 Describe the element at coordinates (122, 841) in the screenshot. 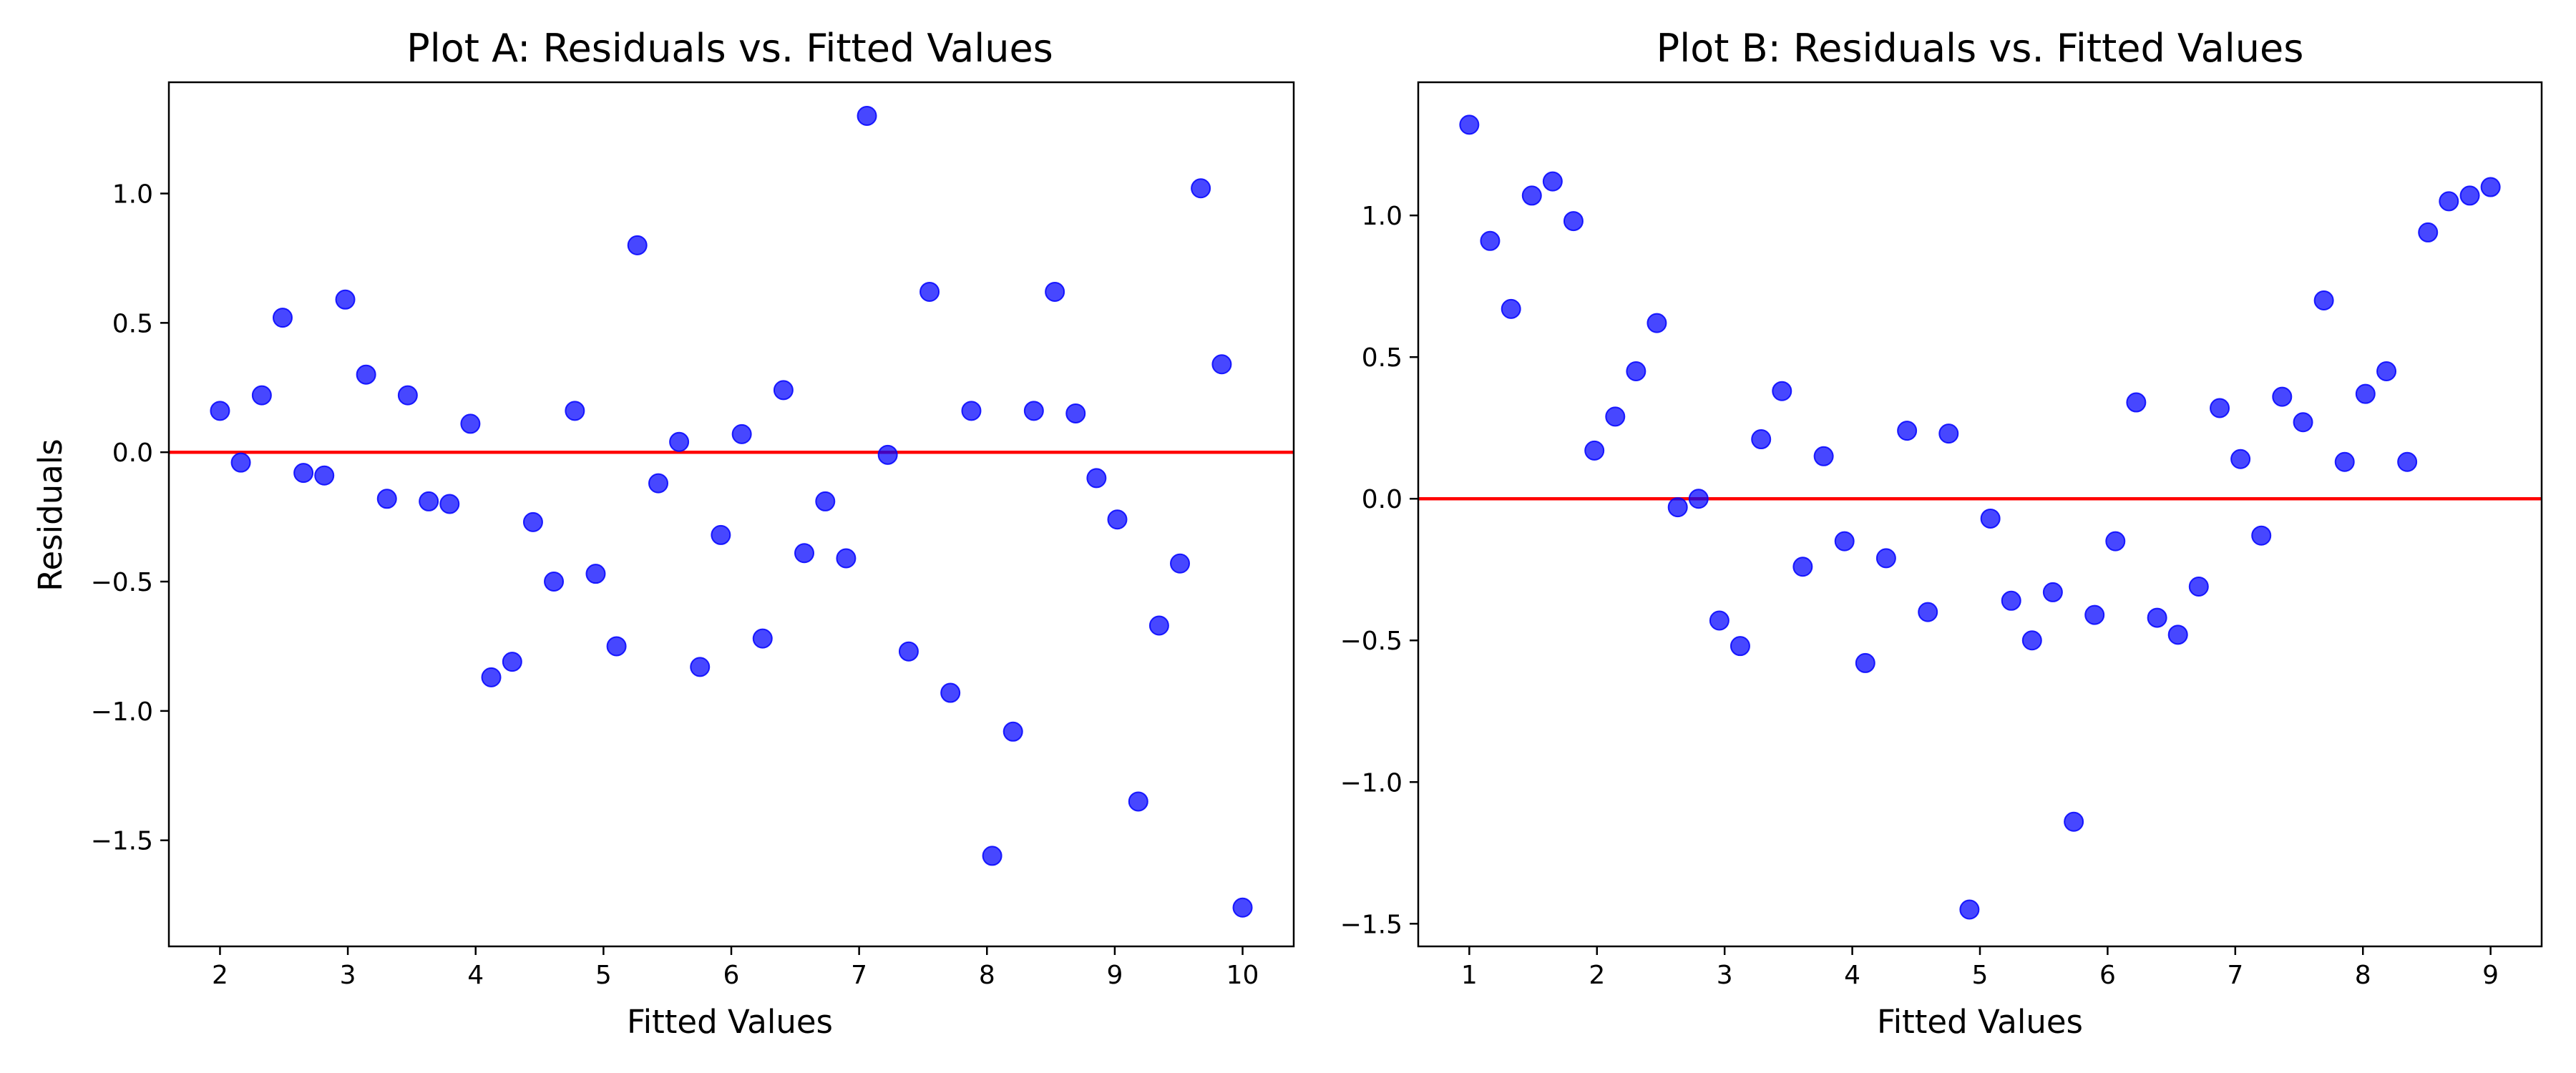

I see `plot-a-y-tick-label: −1.5` at that location.